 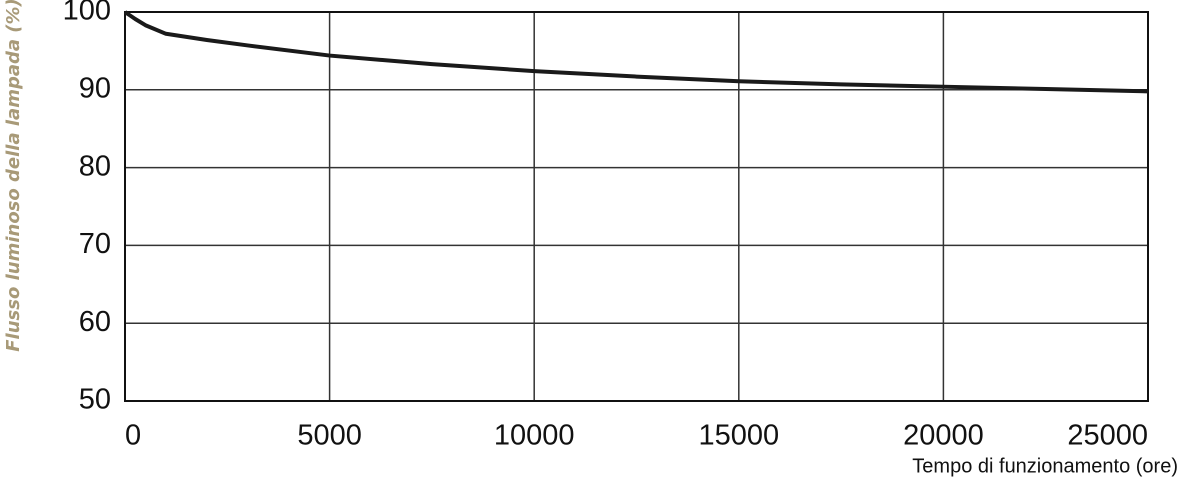 What do you see at coordinates (329, 436) in the screenshot?
I see `x-tick-label: 5000` at bounding box center [329, 436].